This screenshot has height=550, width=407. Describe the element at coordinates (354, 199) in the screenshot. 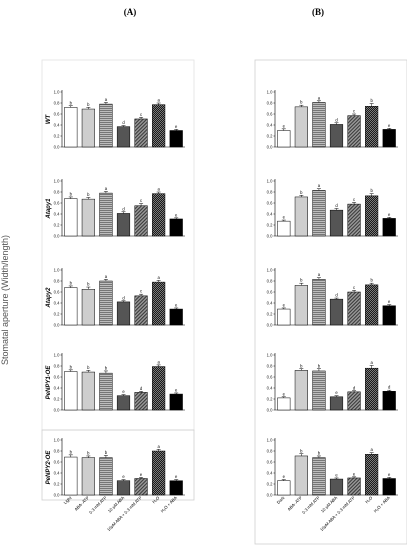

I see `significance-letter: c` at that location.